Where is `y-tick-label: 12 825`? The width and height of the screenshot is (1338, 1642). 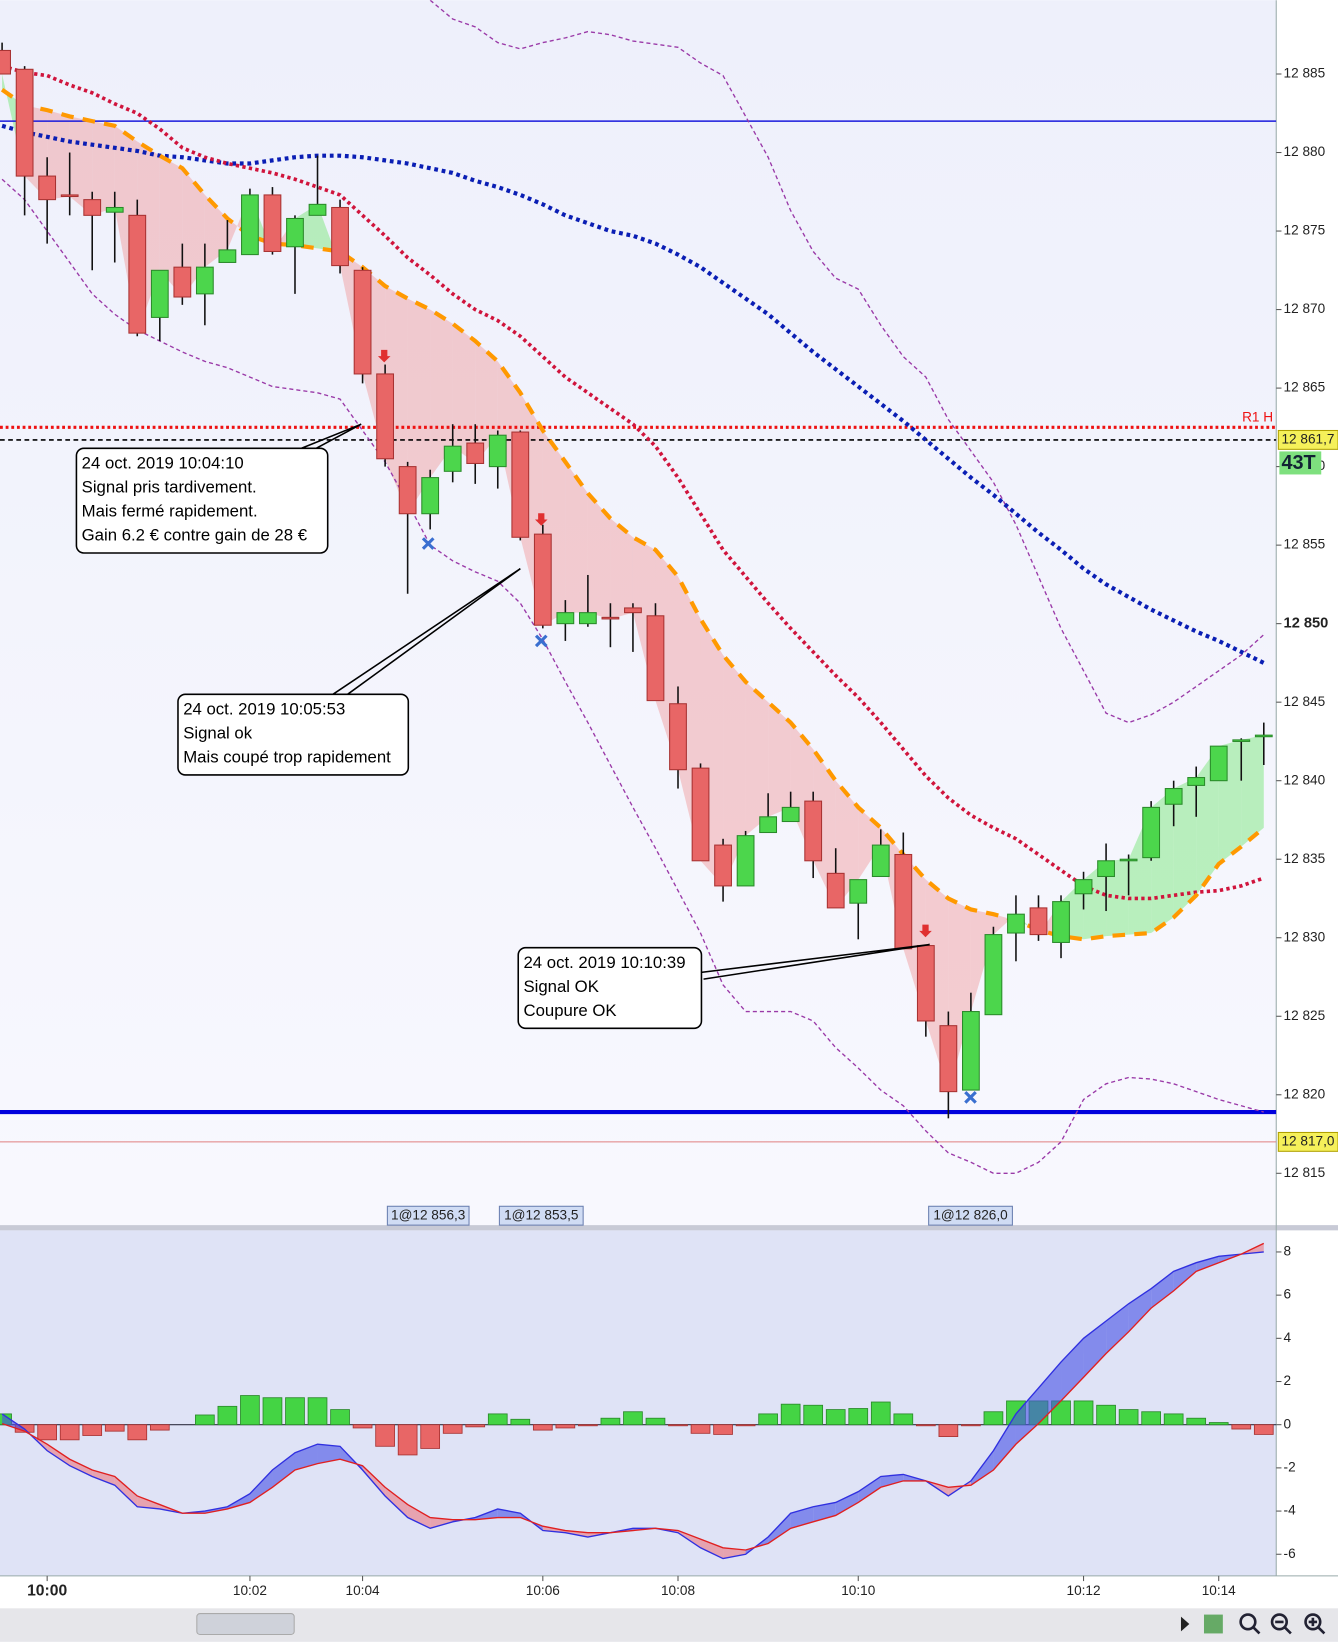 y-tick-label: 12 825 is located at coordinates (1305, 1015).